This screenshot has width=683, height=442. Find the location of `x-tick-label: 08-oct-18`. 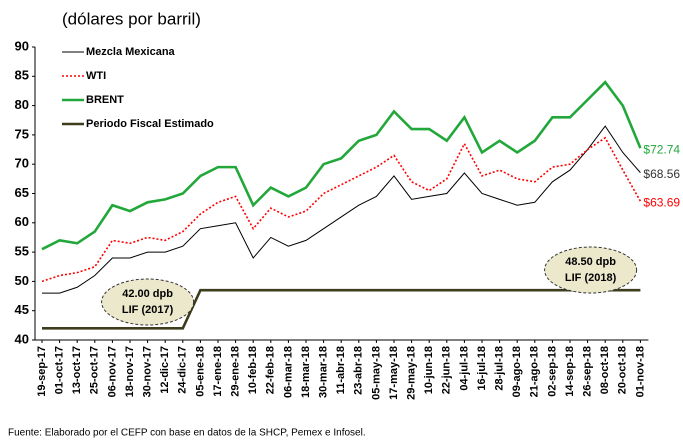

x-tick-label: 08-oct-18 is located at coordinates (605, 370).